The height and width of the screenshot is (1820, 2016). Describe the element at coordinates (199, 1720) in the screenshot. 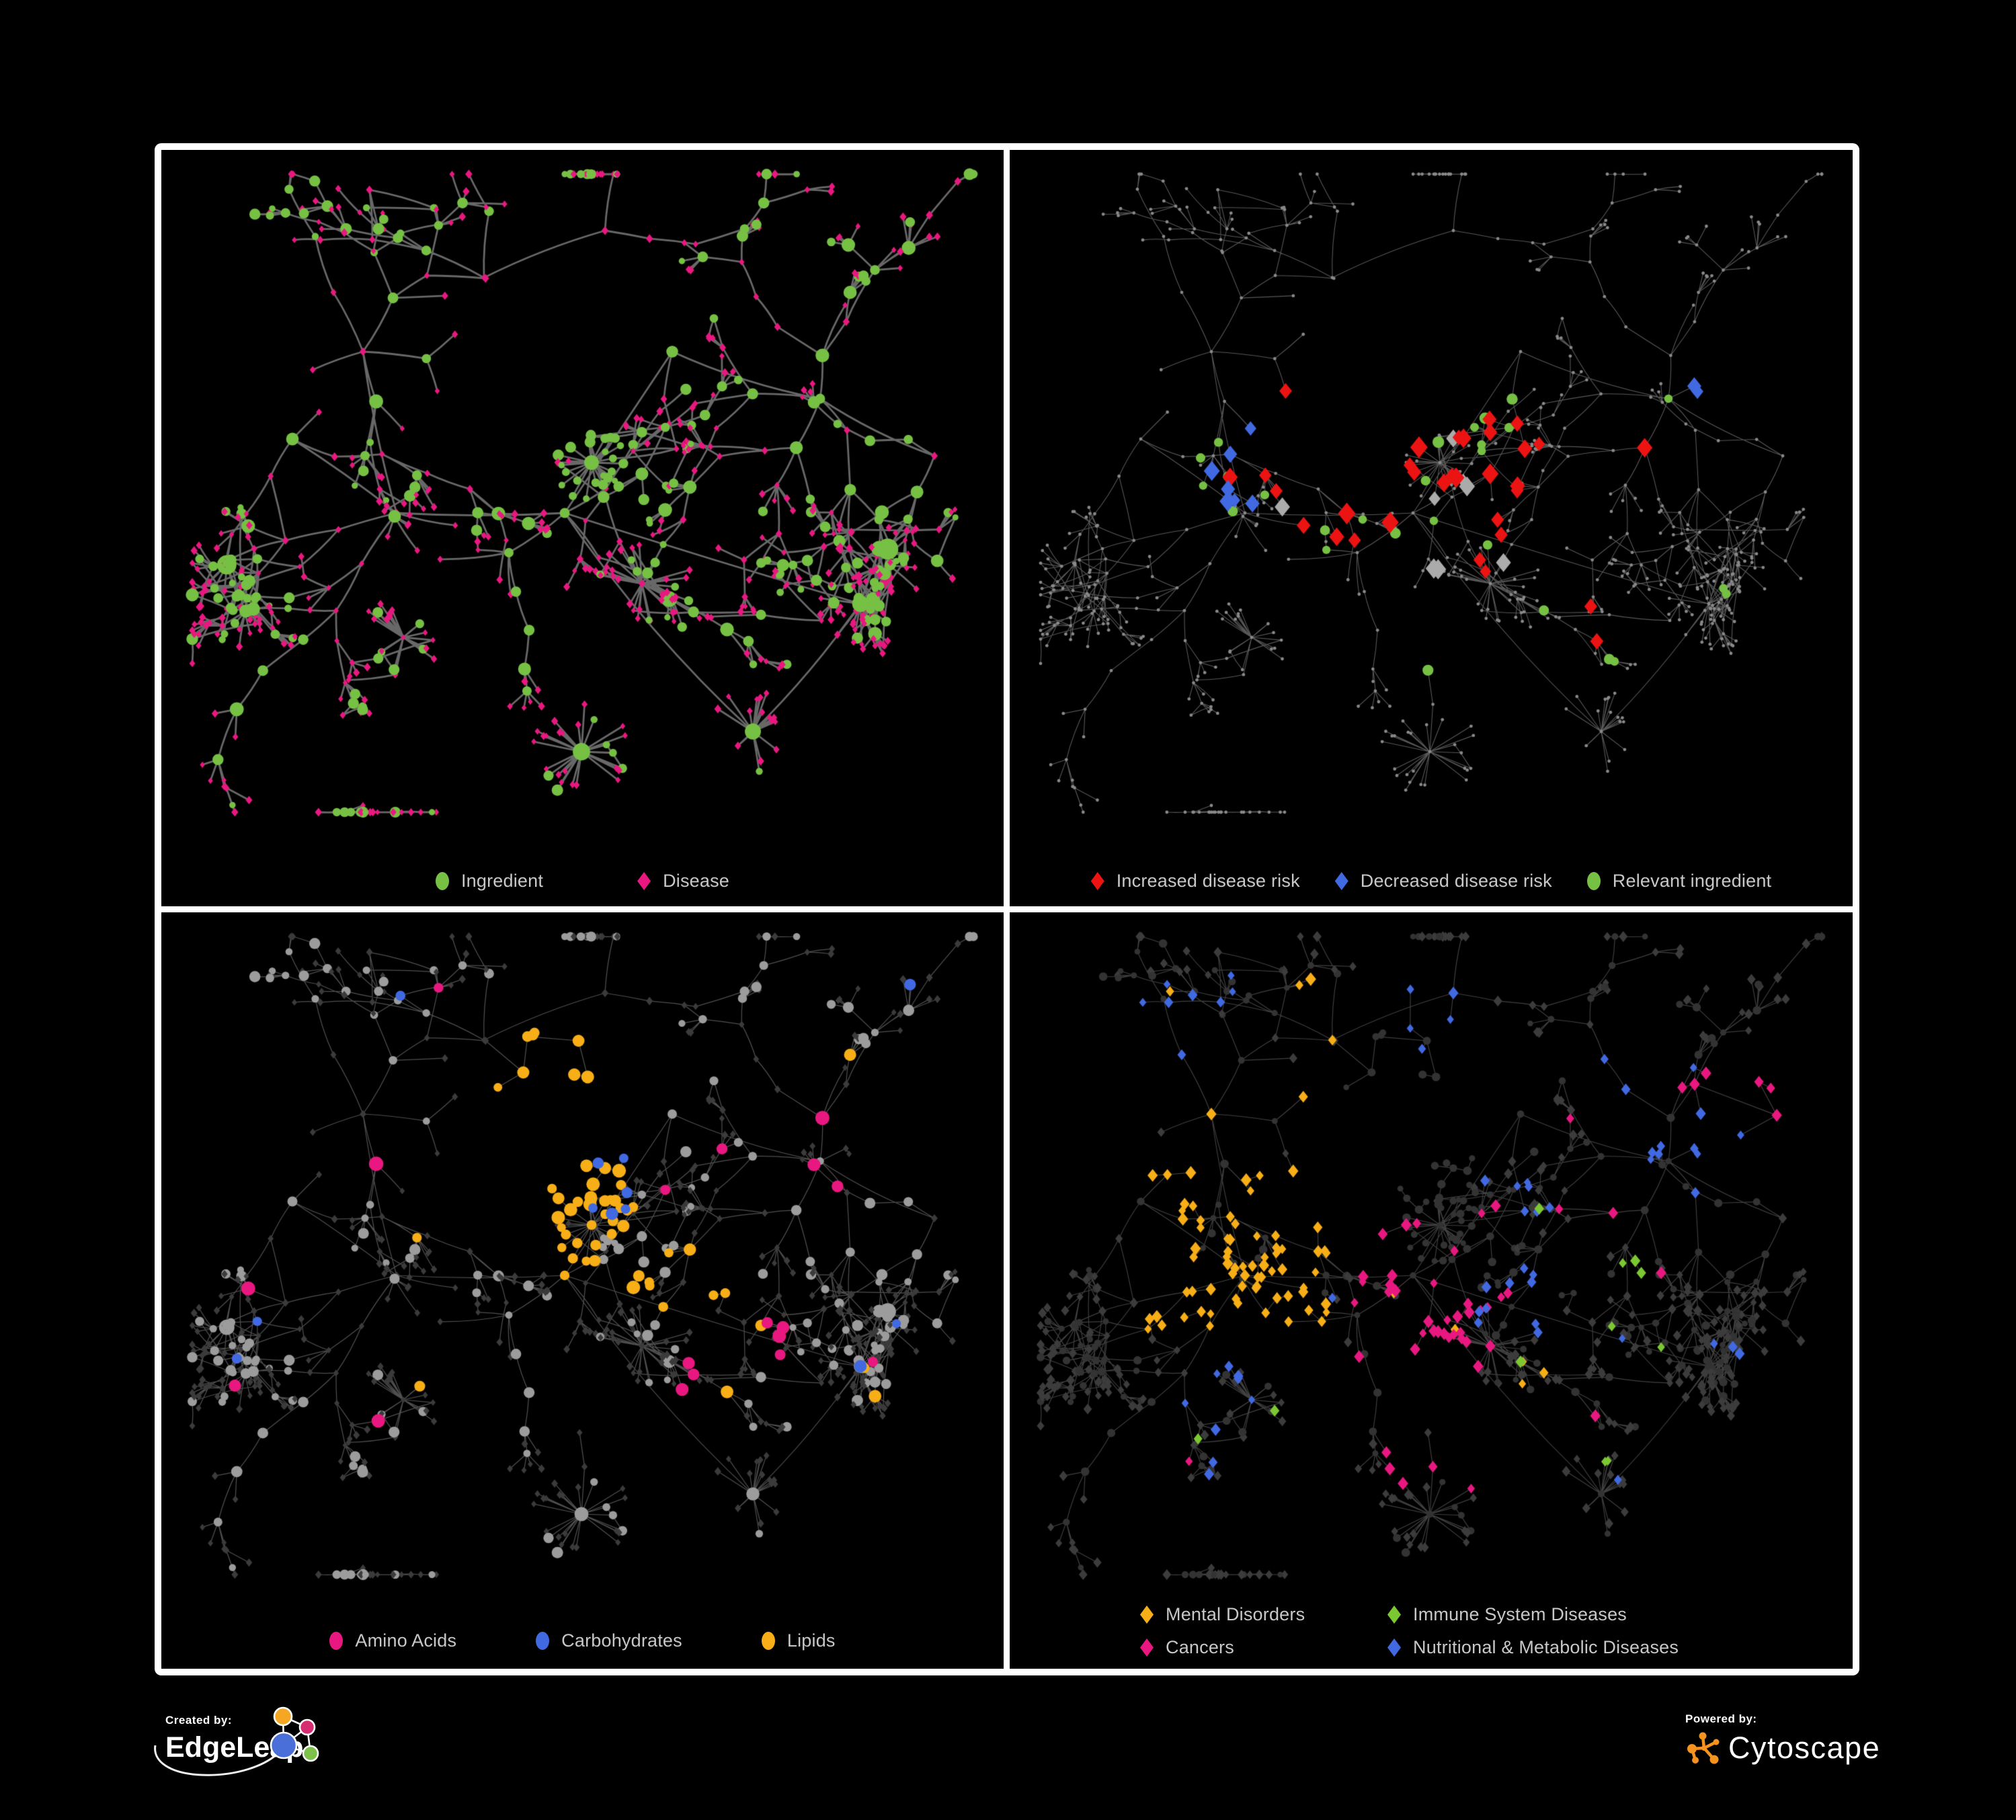

I see `created-by-label: Created by:` at that location.